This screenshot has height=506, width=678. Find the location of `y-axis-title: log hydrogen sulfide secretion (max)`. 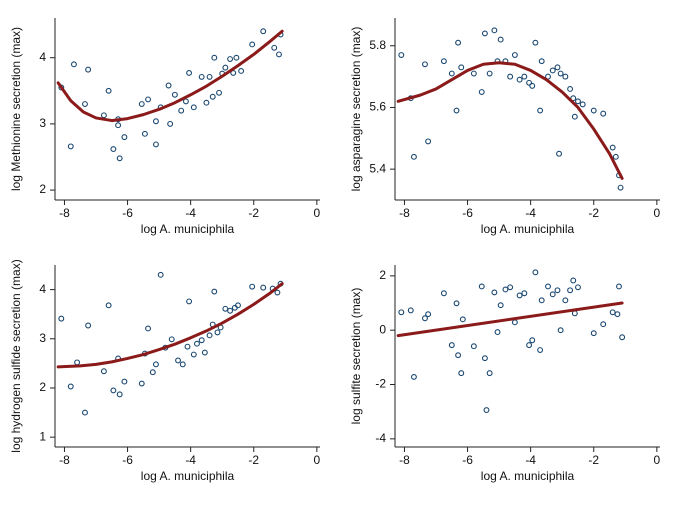

y-axis-title: log hydrogen sulfide secretion (max) is located at coordinates (16, 355).